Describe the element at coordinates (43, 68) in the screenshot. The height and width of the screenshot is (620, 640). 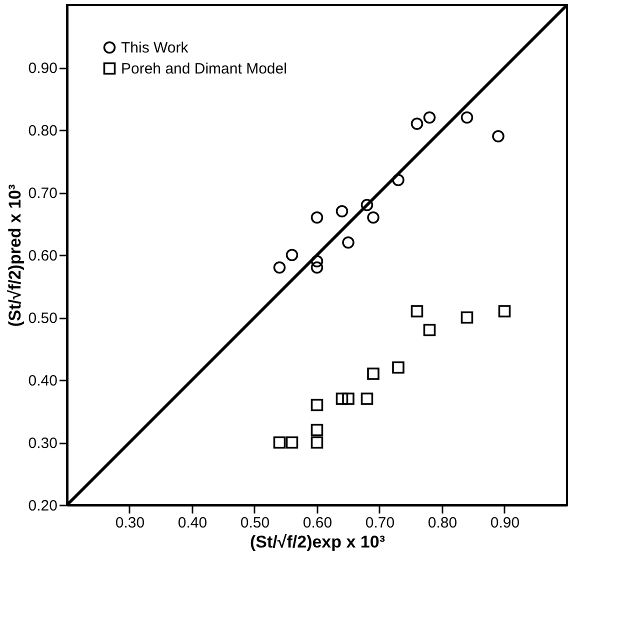
I see `y-tick-label: 0.90` at that location.